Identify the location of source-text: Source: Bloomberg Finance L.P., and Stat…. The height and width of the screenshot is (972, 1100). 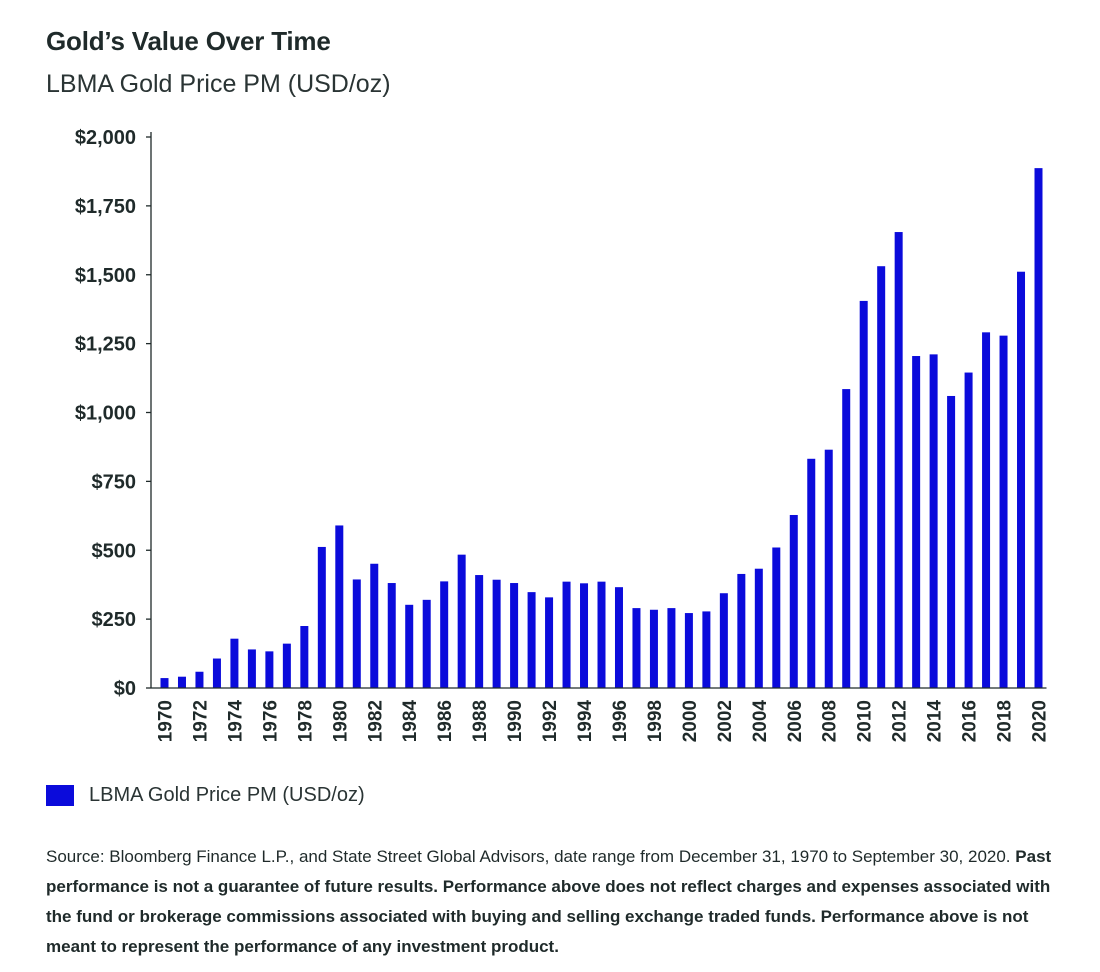
(528, 856).